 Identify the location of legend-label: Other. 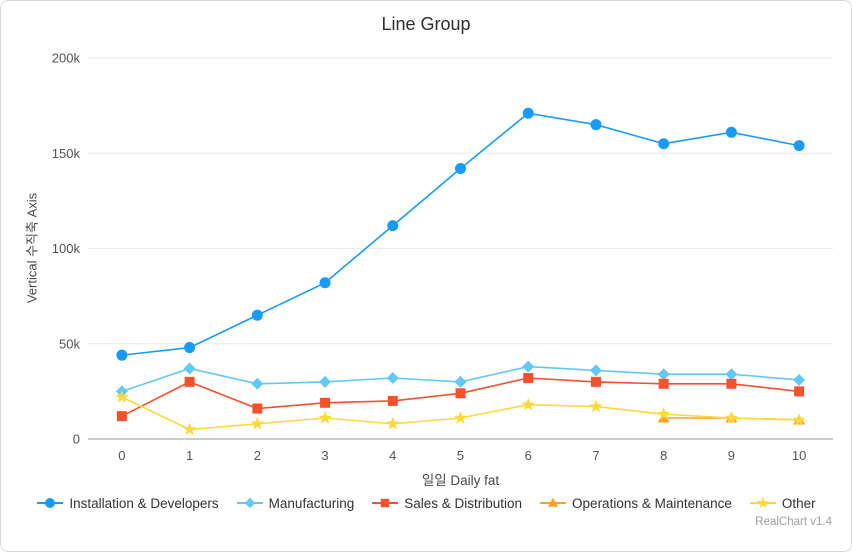
(798, 503).